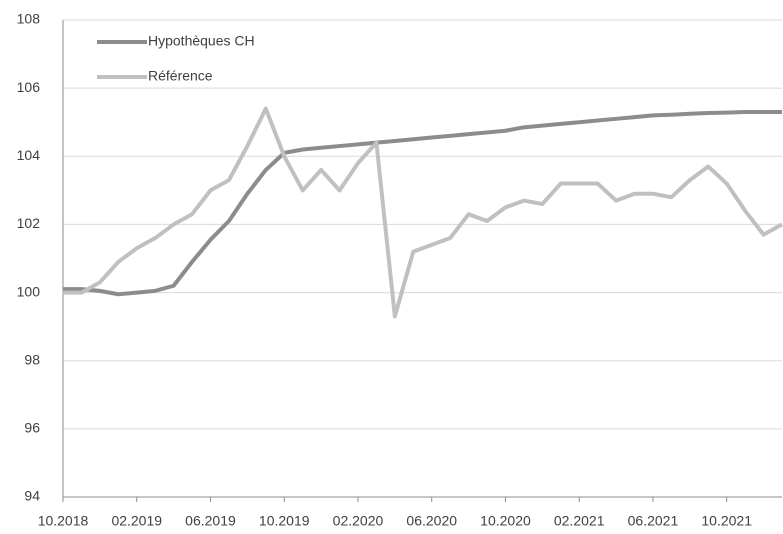 This screenshot has width=783, height=534. What do you see at coordinates (29, 223) in the screenshot?
I see `y-tick-label: 102` at bounding box center [29, 223].